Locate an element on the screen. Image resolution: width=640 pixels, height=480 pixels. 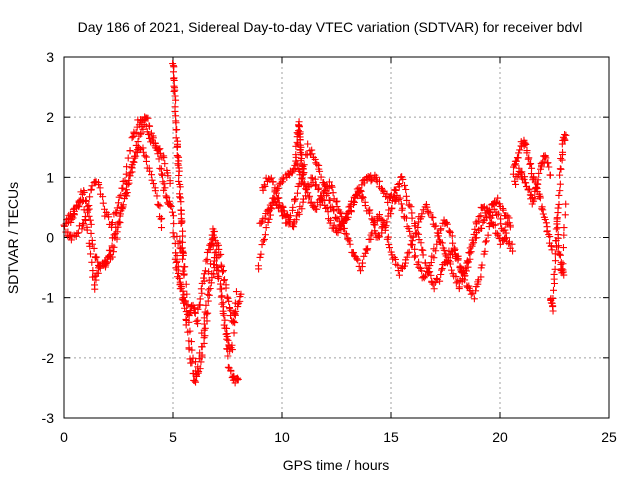
series-trace-late-b is located at coordinates (532, 180).